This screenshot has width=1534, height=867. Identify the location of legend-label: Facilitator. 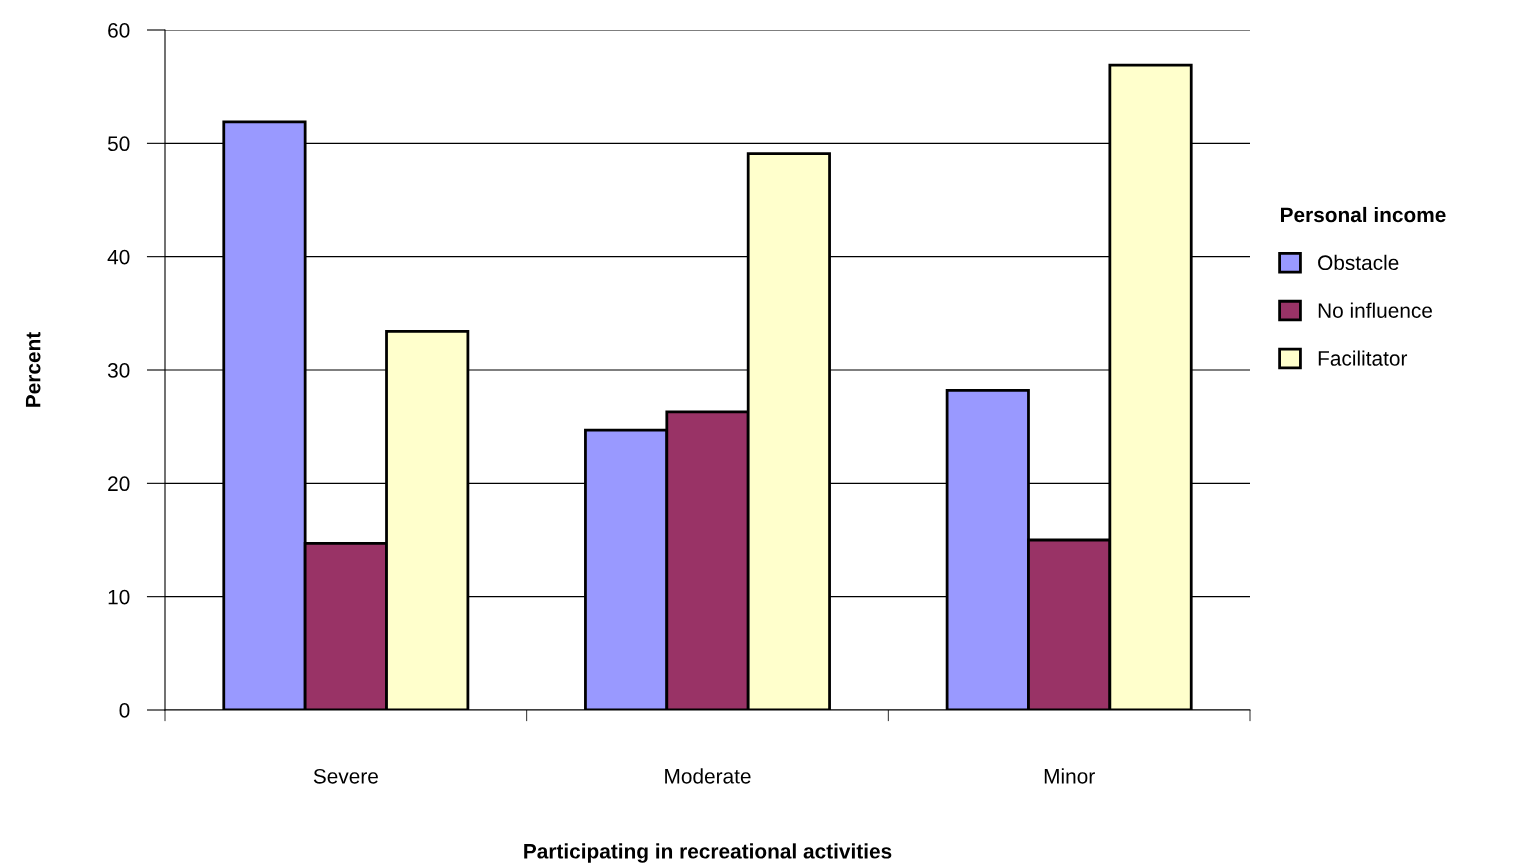
(1363, 358).